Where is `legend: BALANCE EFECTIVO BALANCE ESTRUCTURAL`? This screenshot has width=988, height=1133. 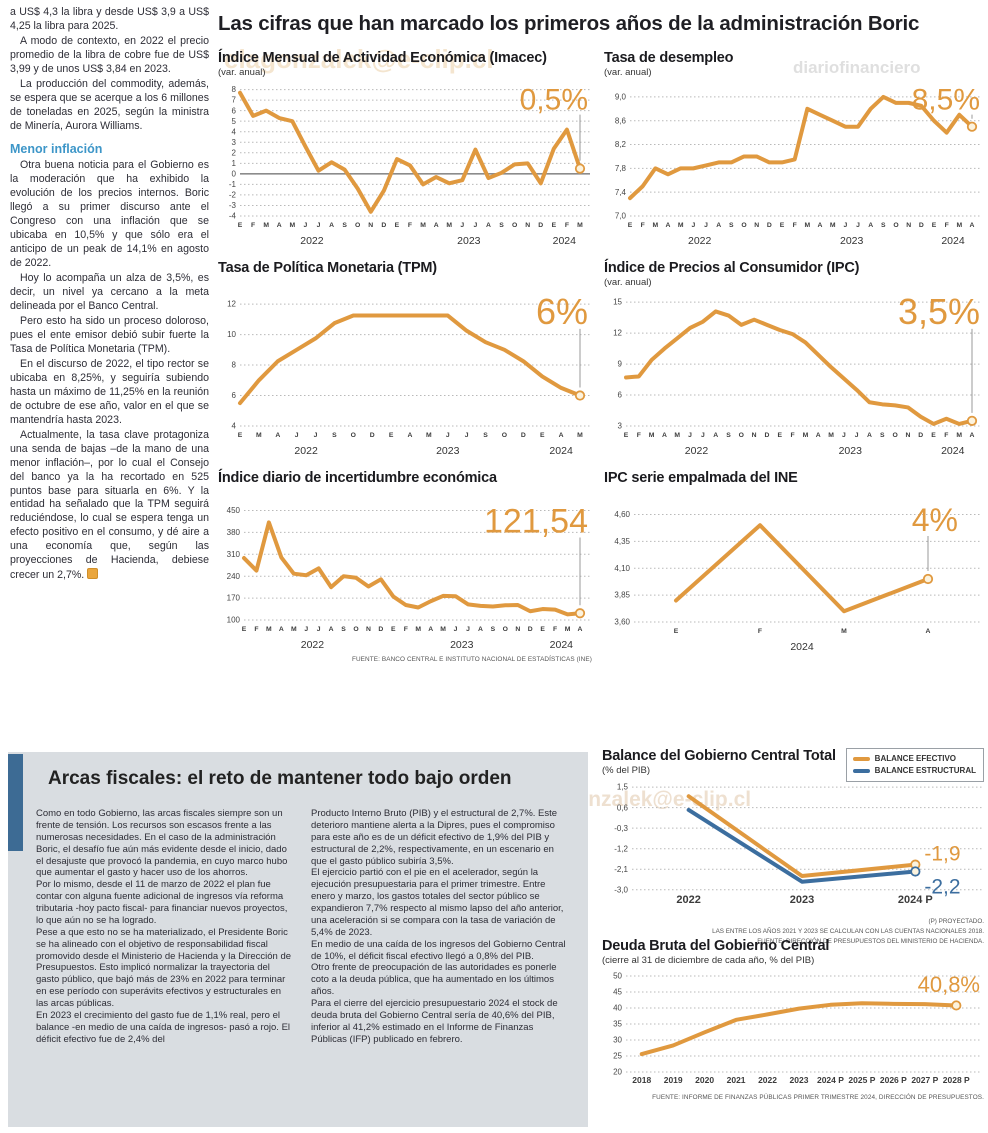
legend: BALANCE EFECTIVO BALANCE ESTRUCTURAL is located at coordinates (914, 765).